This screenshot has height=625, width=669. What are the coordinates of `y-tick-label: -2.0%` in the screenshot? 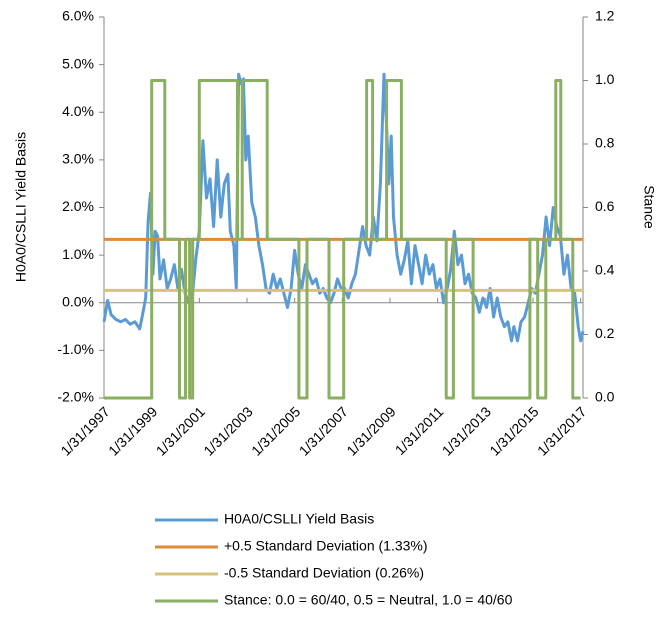 It's located at (75, 397).